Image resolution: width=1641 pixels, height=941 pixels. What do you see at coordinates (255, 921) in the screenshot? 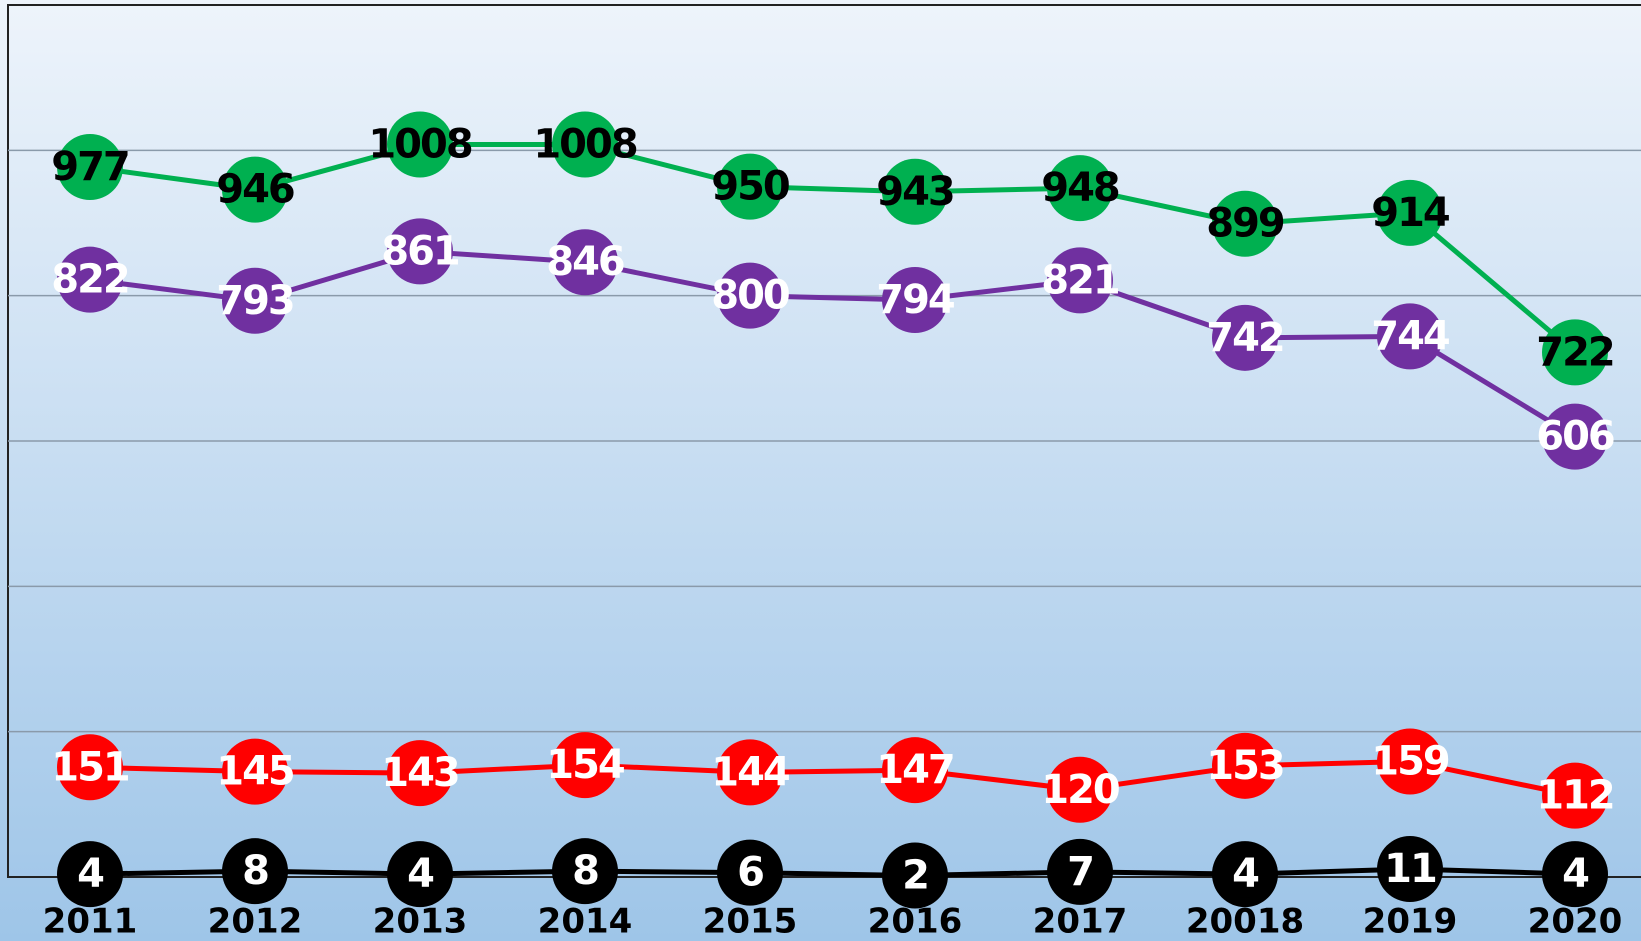
I see `x-tick-label: 2012` at bounding box center [255, 921].